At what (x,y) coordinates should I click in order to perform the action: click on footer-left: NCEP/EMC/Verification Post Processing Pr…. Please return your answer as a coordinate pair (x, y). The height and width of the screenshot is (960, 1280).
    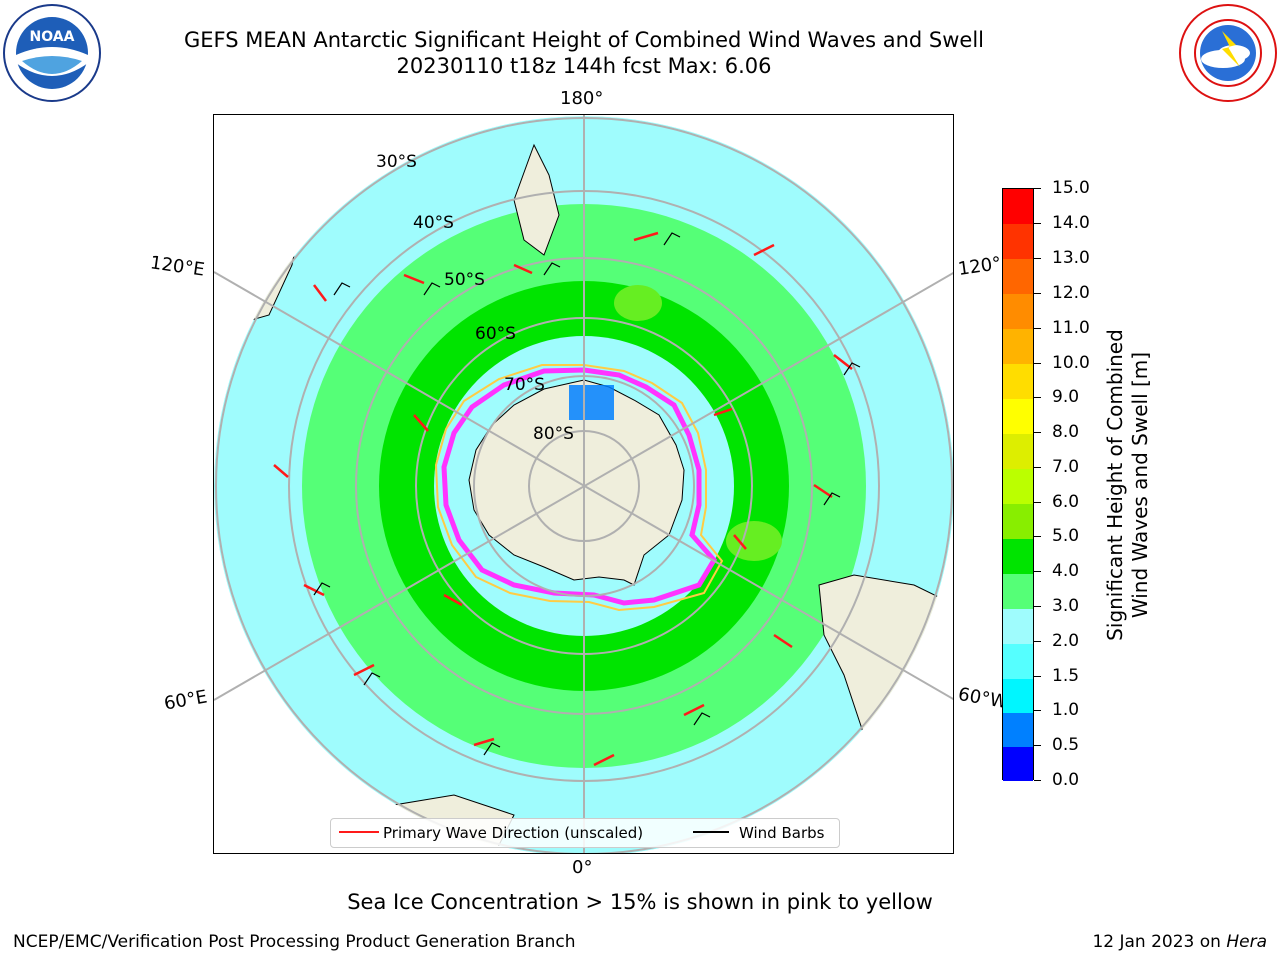
    Looking at the image, I should click on (294, 942).